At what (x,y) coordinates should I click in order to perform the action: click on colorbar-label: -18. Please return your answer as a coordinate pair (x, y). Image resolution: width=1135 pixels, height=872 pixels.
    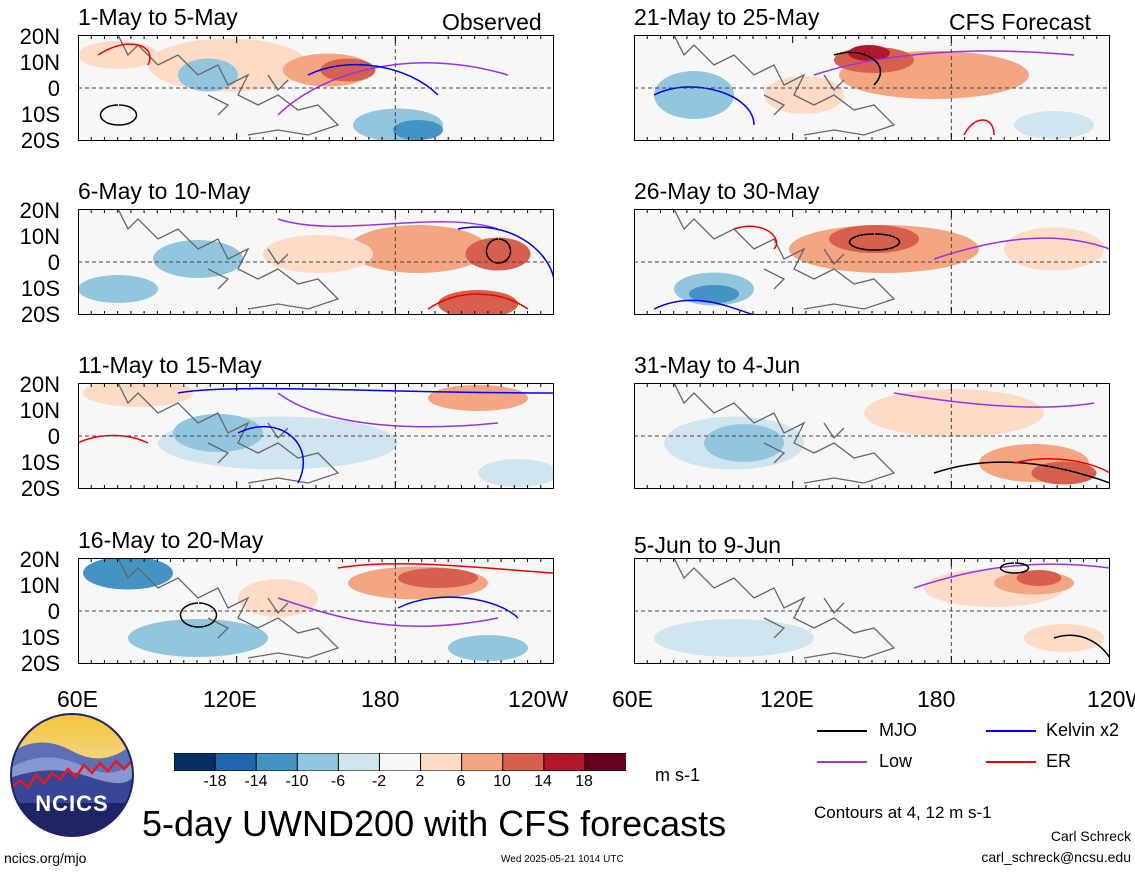
    Looking at the image, I should click on (215, 781).